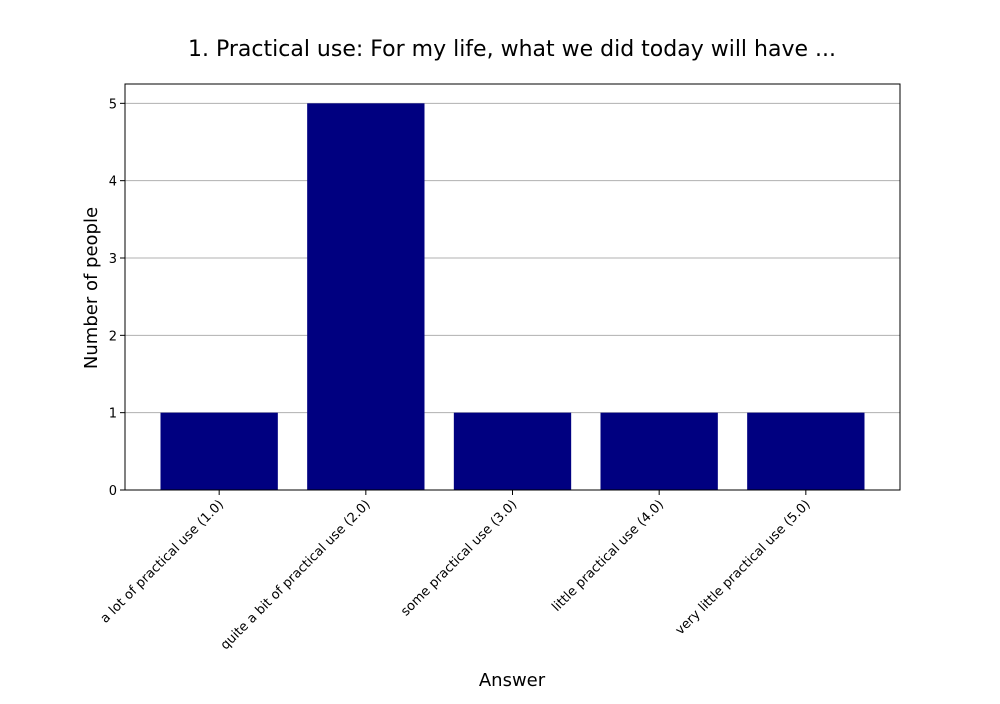  What do you see at coordinates (162, 561) in the screenshot?
I see `x-tick-label: a lot of practical use (1.0)` at bounding box center [162, 561].